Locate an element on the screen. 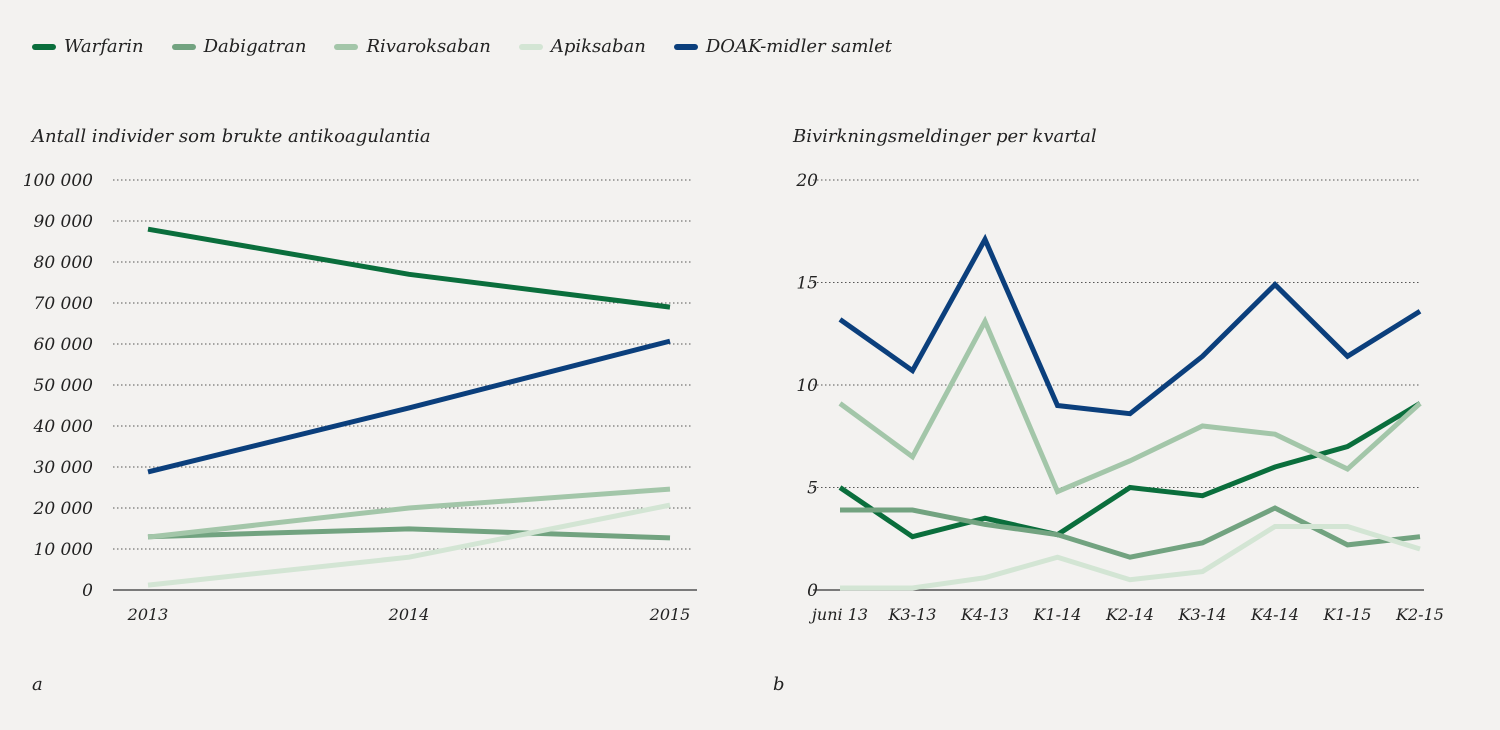 The image size is (1500, 730). x-tick-label: K3-14 is located at coordinates (1202, 614).